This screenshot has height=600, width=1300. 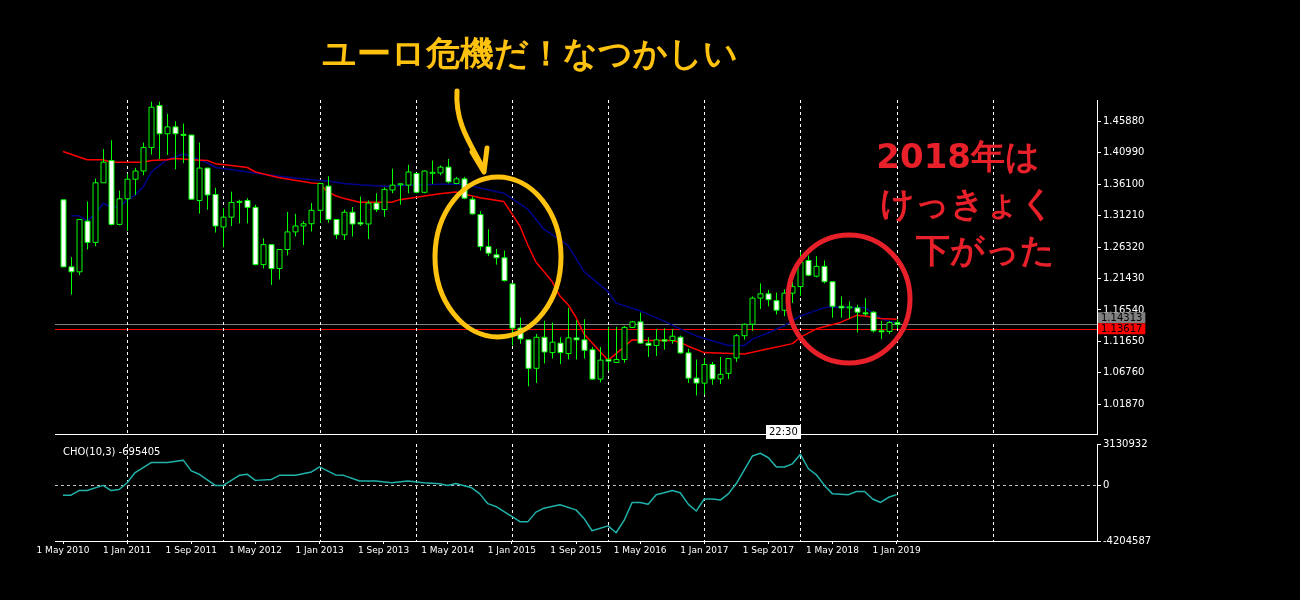 I want to click on y-tick-label: 0, so click(x=1106, y=484).